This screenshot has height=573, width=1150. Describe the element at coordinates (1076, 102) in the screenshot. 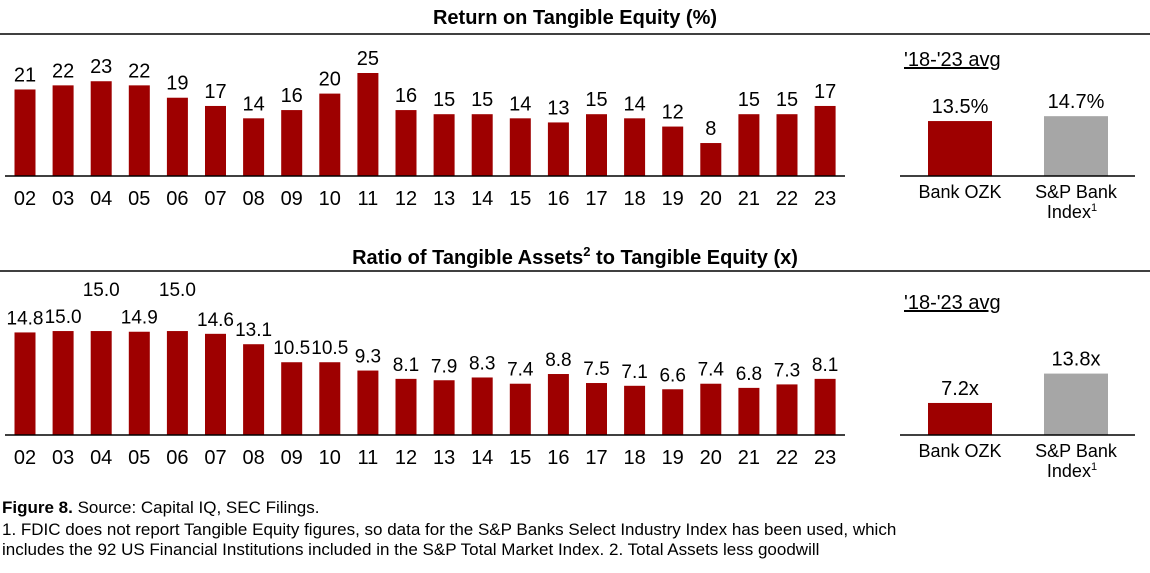

I see `avg-label: 14.7%` at that location.